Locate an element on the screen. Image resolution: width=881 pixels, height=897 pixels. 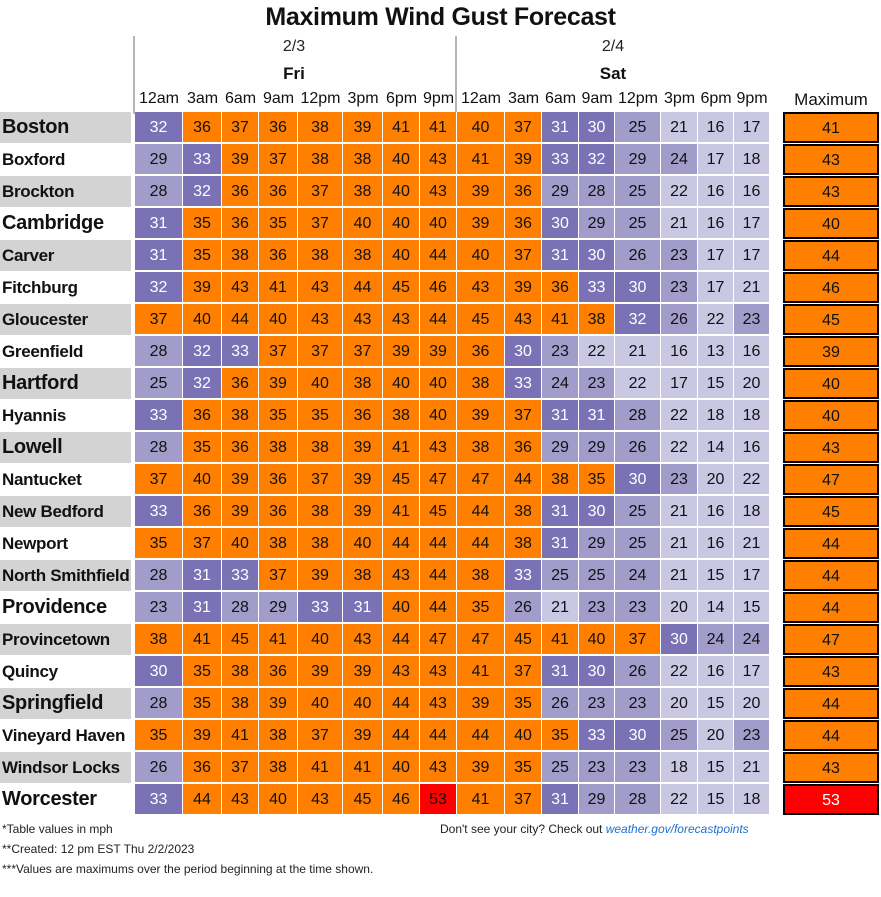
max-cell: 43 is located at coordinates (831, 159).